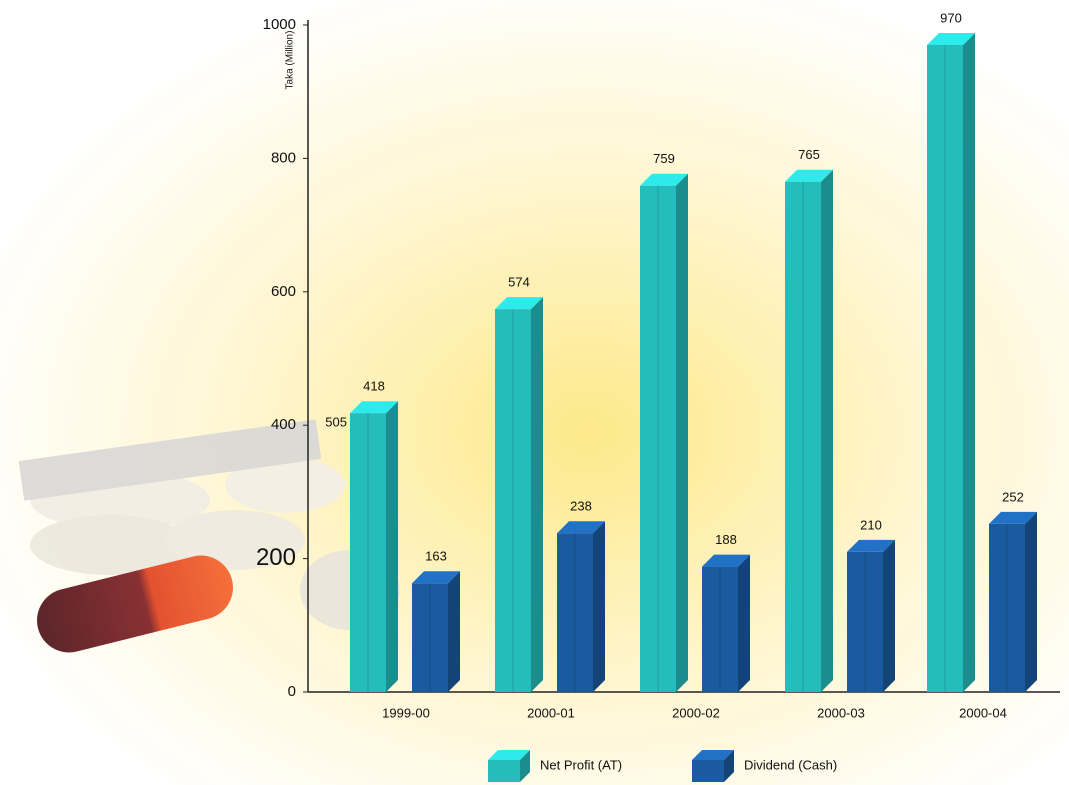 This screenshot has width=1069, height=785. Describe the element at coordinates (696, 712) in the screenshot. I see `x-tick-label: 2000-02` at that location.